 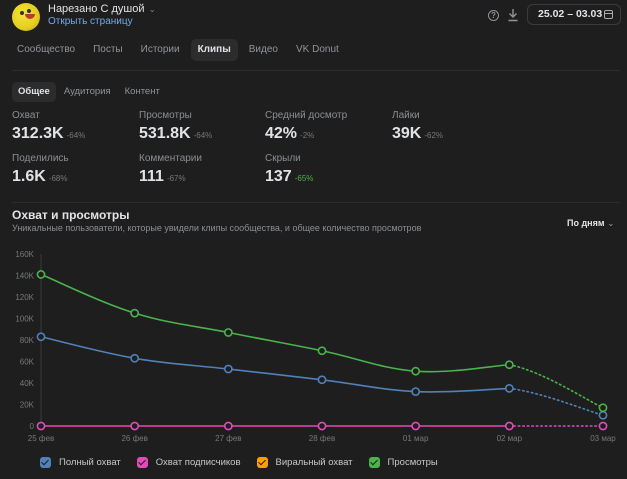 What do you see at coordinates (570, 14) in the screenshot?
I see `date-range-value: 25.02 – 03.03` at bounding box center [570, 14].